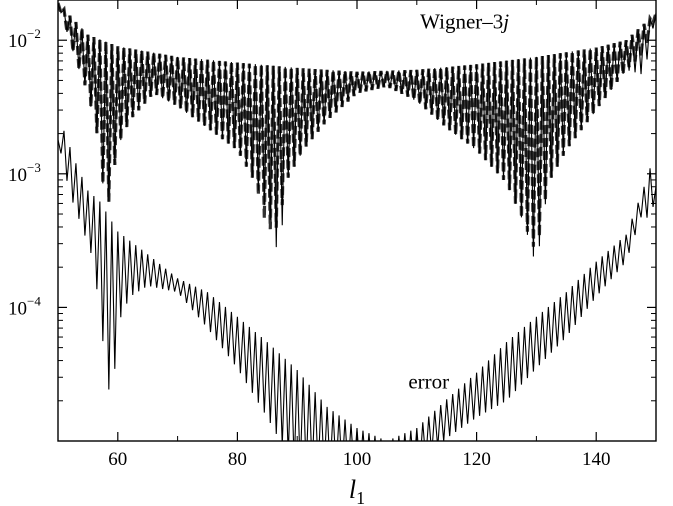 This screenshot has height=506, width=673. I want to click on y-tick-exponent: −3, so click(34, 167).